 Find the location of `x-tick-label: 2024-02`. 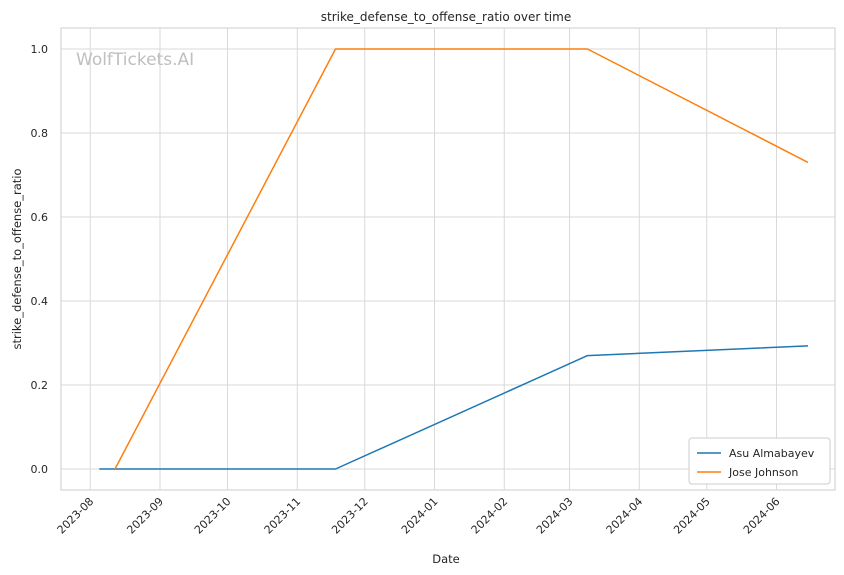

x-tick-label: 2024-02 is located at coordinates (490, 516).